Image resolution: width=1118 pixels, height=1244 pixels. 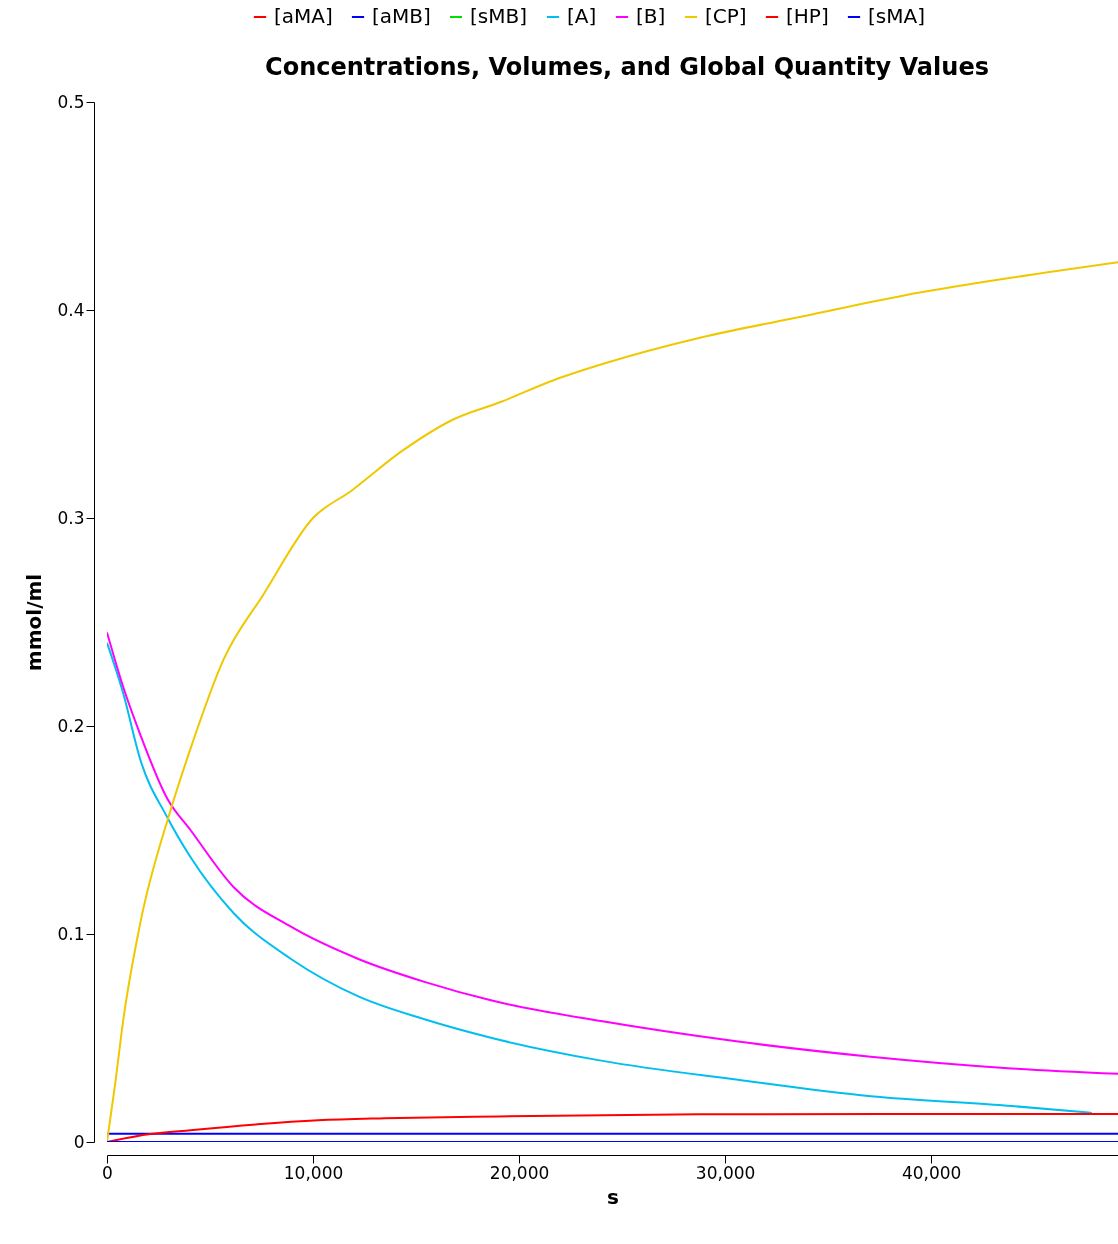 What do you see at coordinates (34, 622) in the screenshot?
I see `y-axis-title: mmol/ml` at bounding box center [34, 622].